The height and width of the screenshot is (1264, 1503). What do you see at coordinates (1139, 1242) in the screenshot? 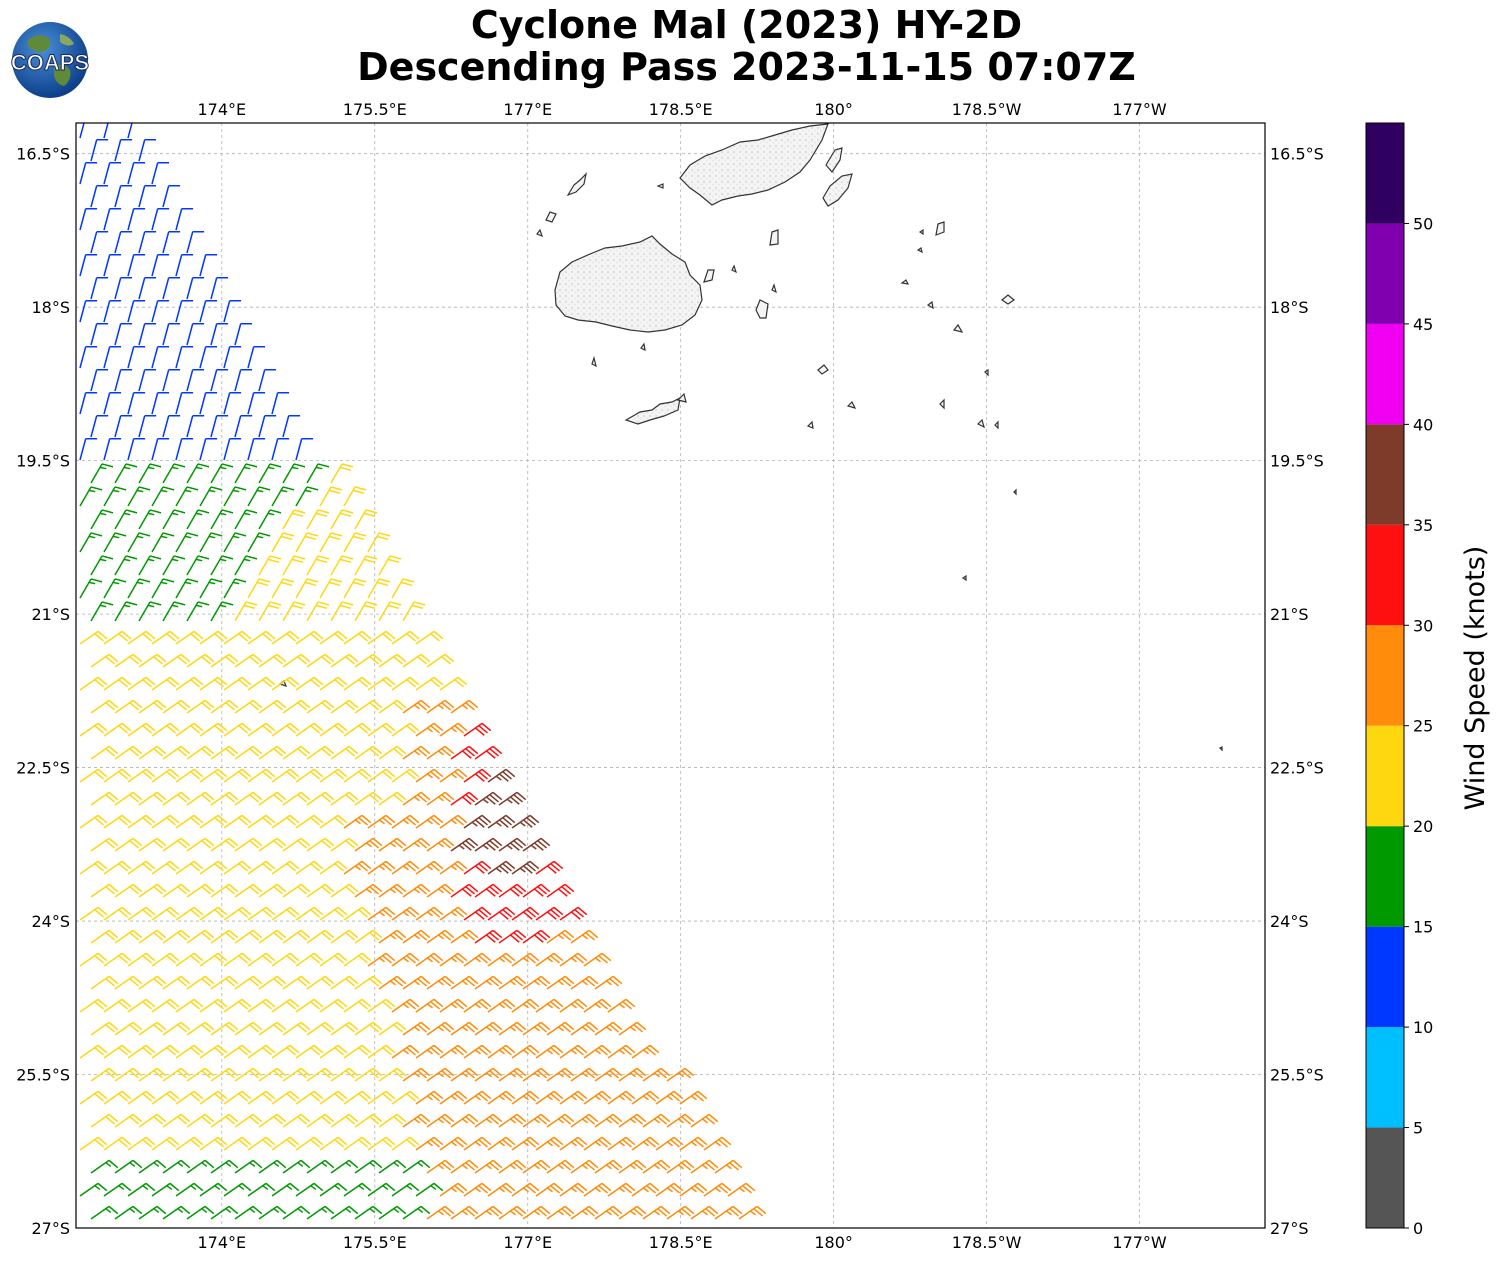
I see `lon-tick-label-bottom: 177°W` at bounding box center [1139, 1242].